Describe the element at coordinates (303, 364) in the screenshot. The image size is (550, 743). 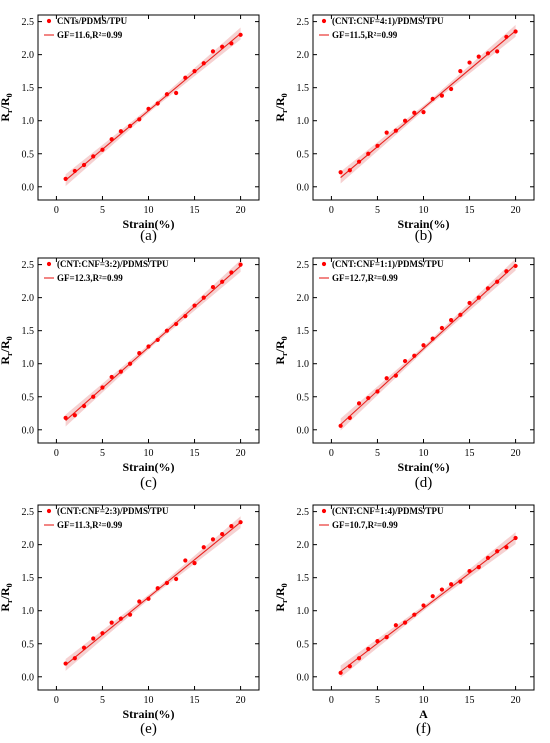
I see `y-tick-label: 1.0` at that location.